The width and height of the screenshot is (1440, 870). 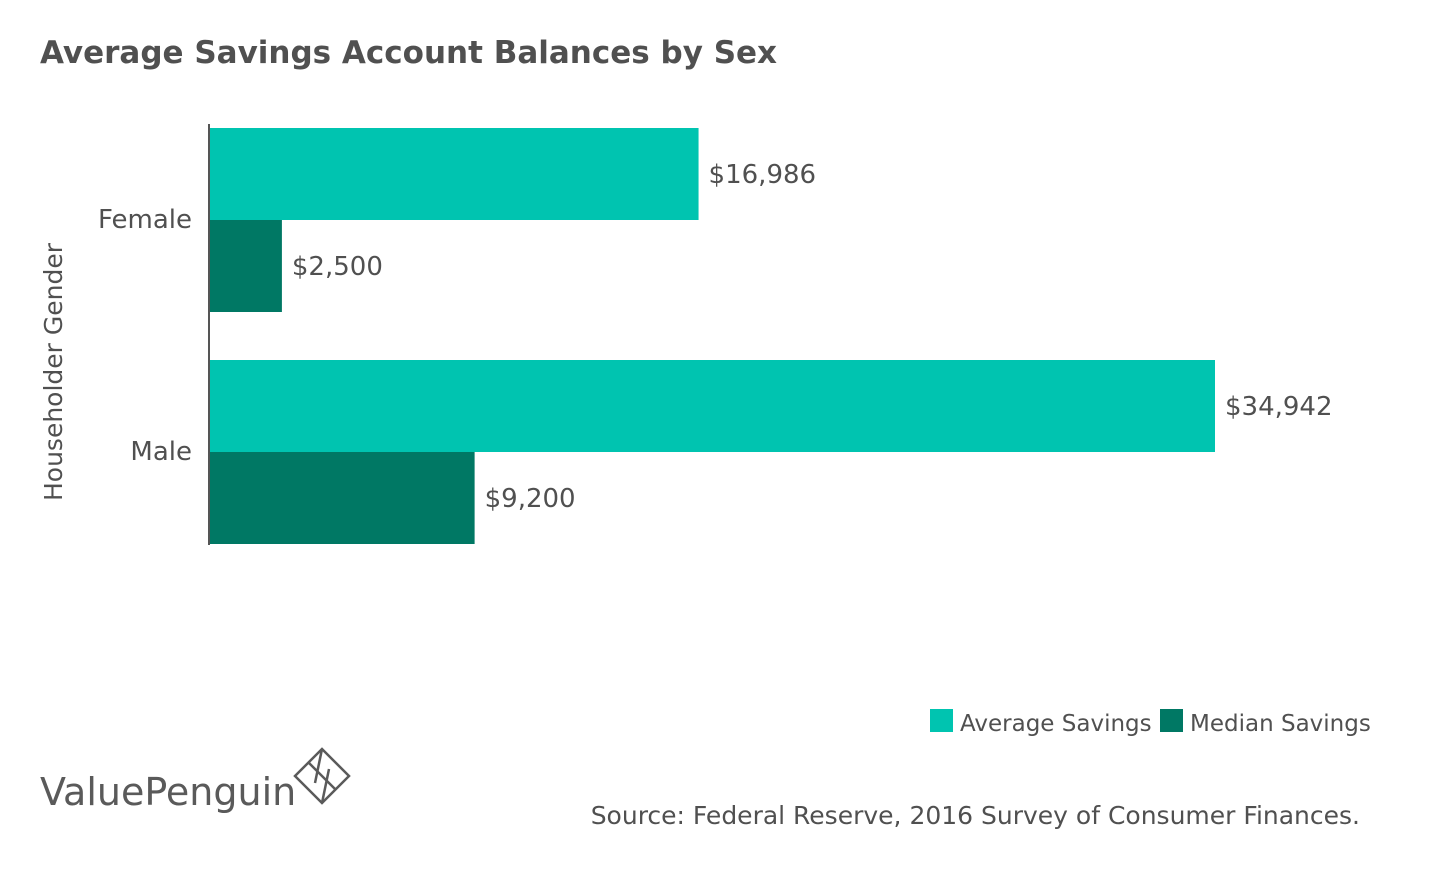 I want to click on bar-female-median-savings, so click(x=246, y=266).